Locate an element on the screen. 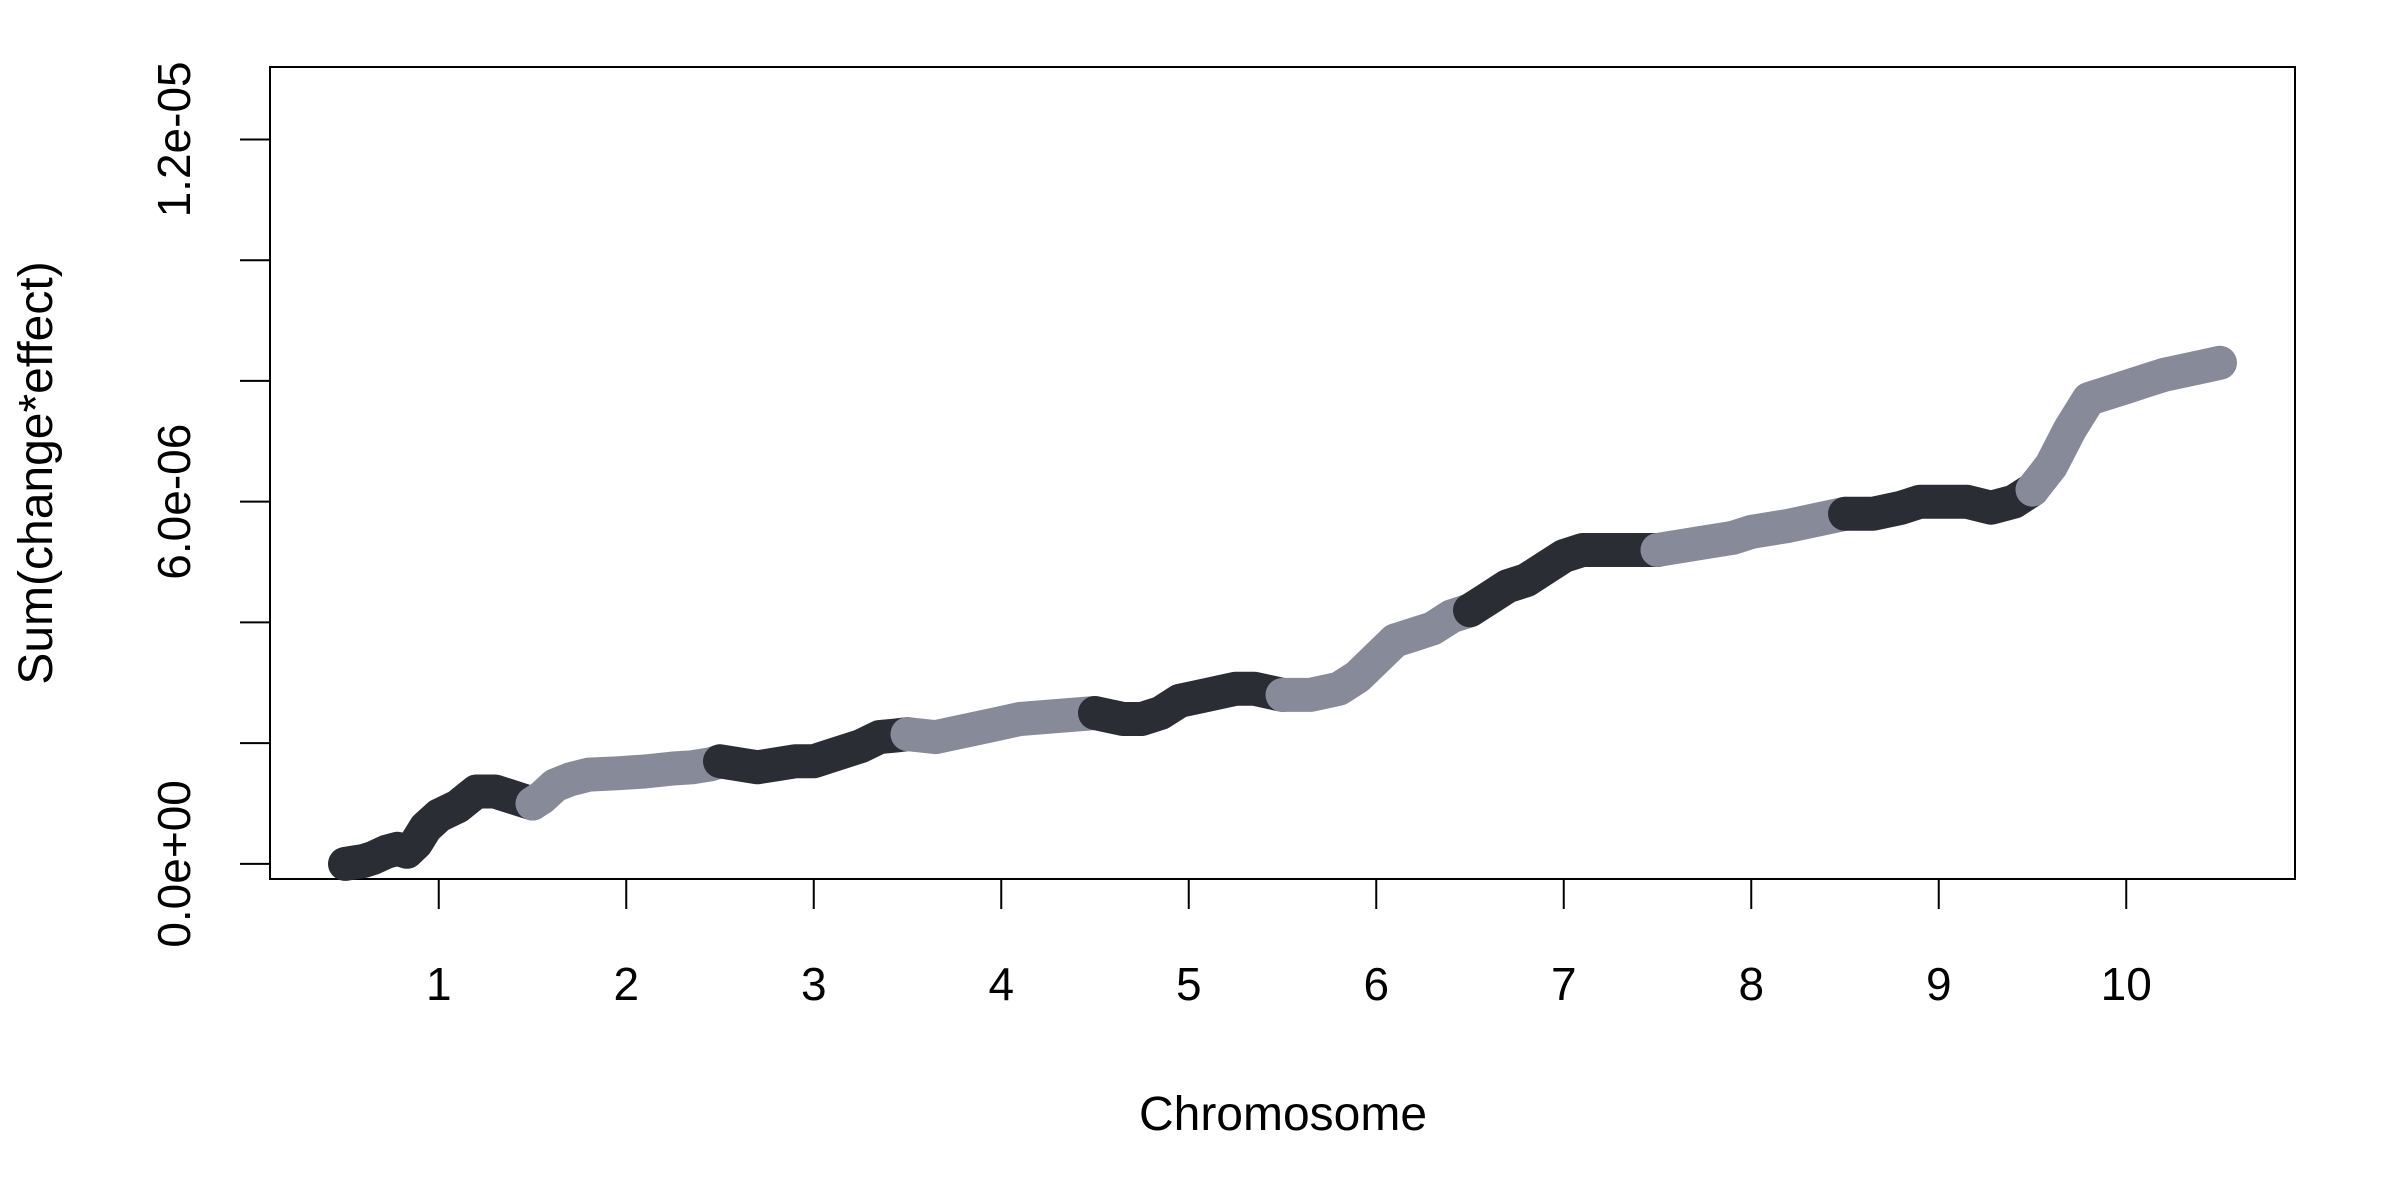 The width and height of the screenshot is (2400, 1200). y-axis-title: Sum(change*effect) is located at coordinates (36, 472).